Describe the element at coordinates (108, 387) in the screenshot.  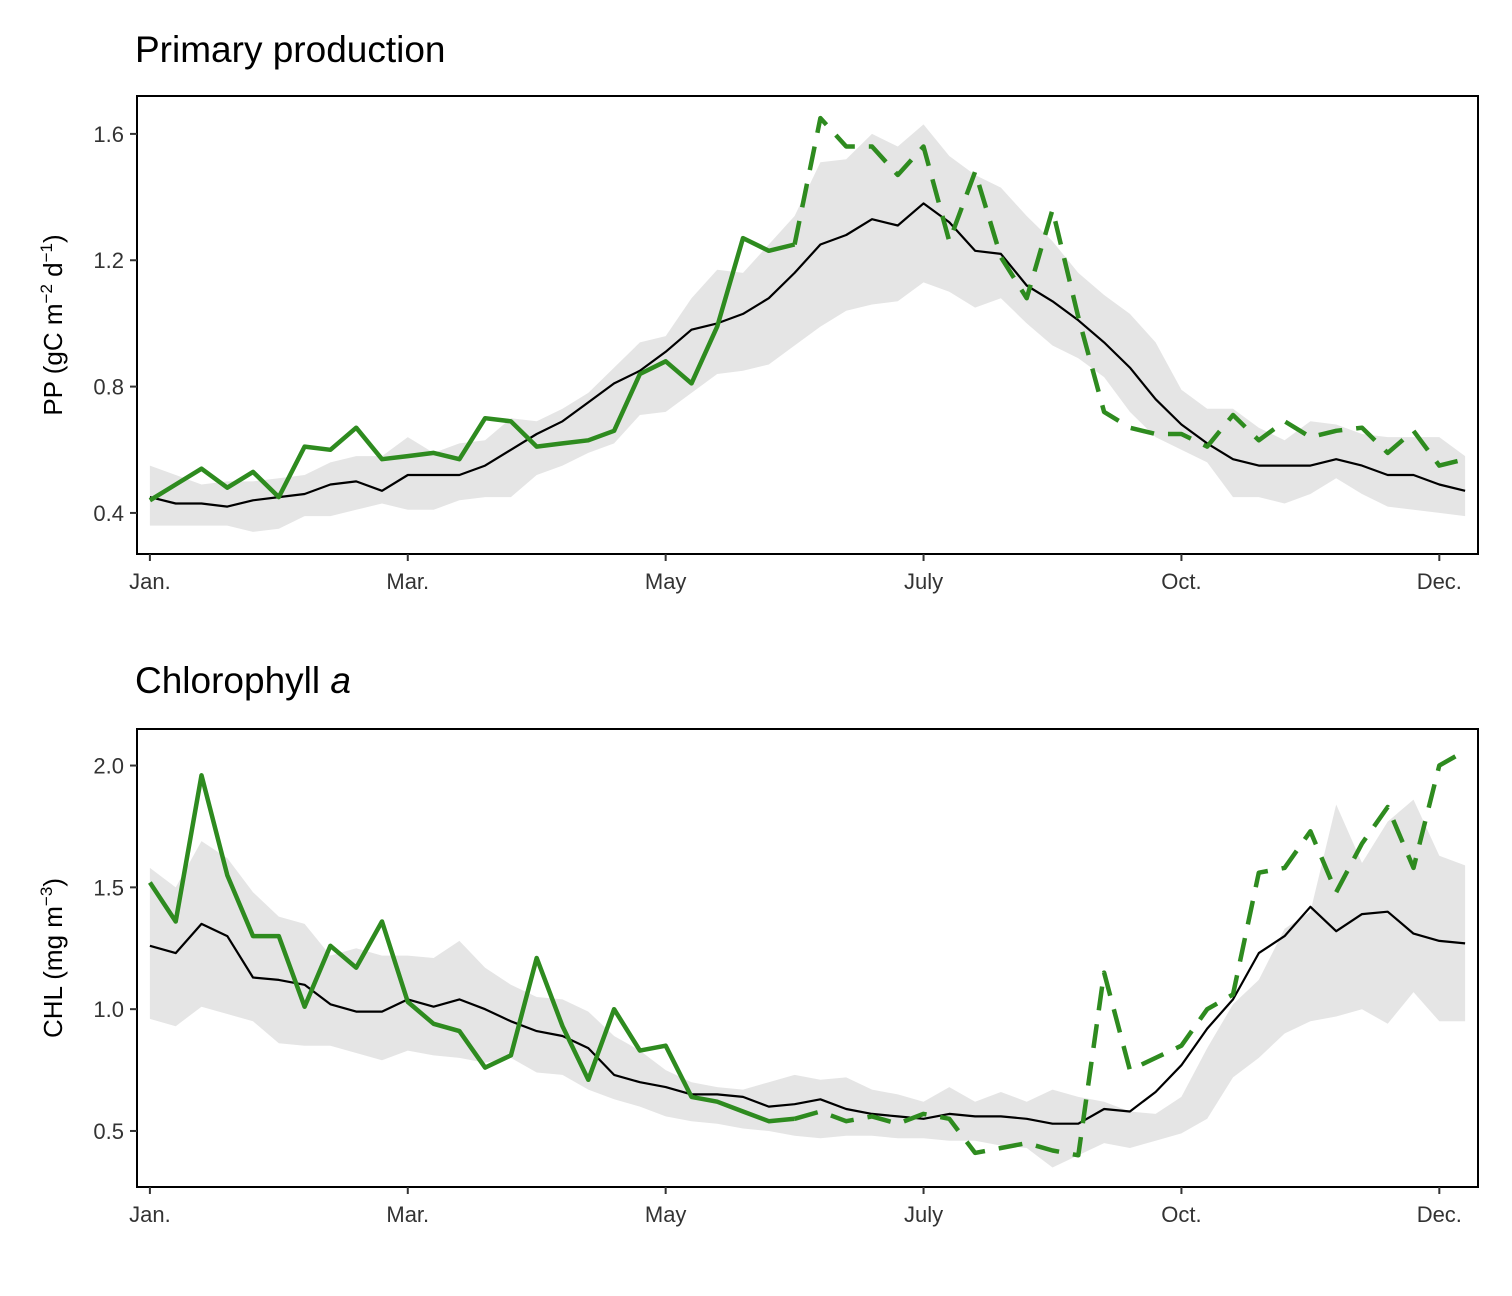
I see `y-tick-label: 0.8` at that location.